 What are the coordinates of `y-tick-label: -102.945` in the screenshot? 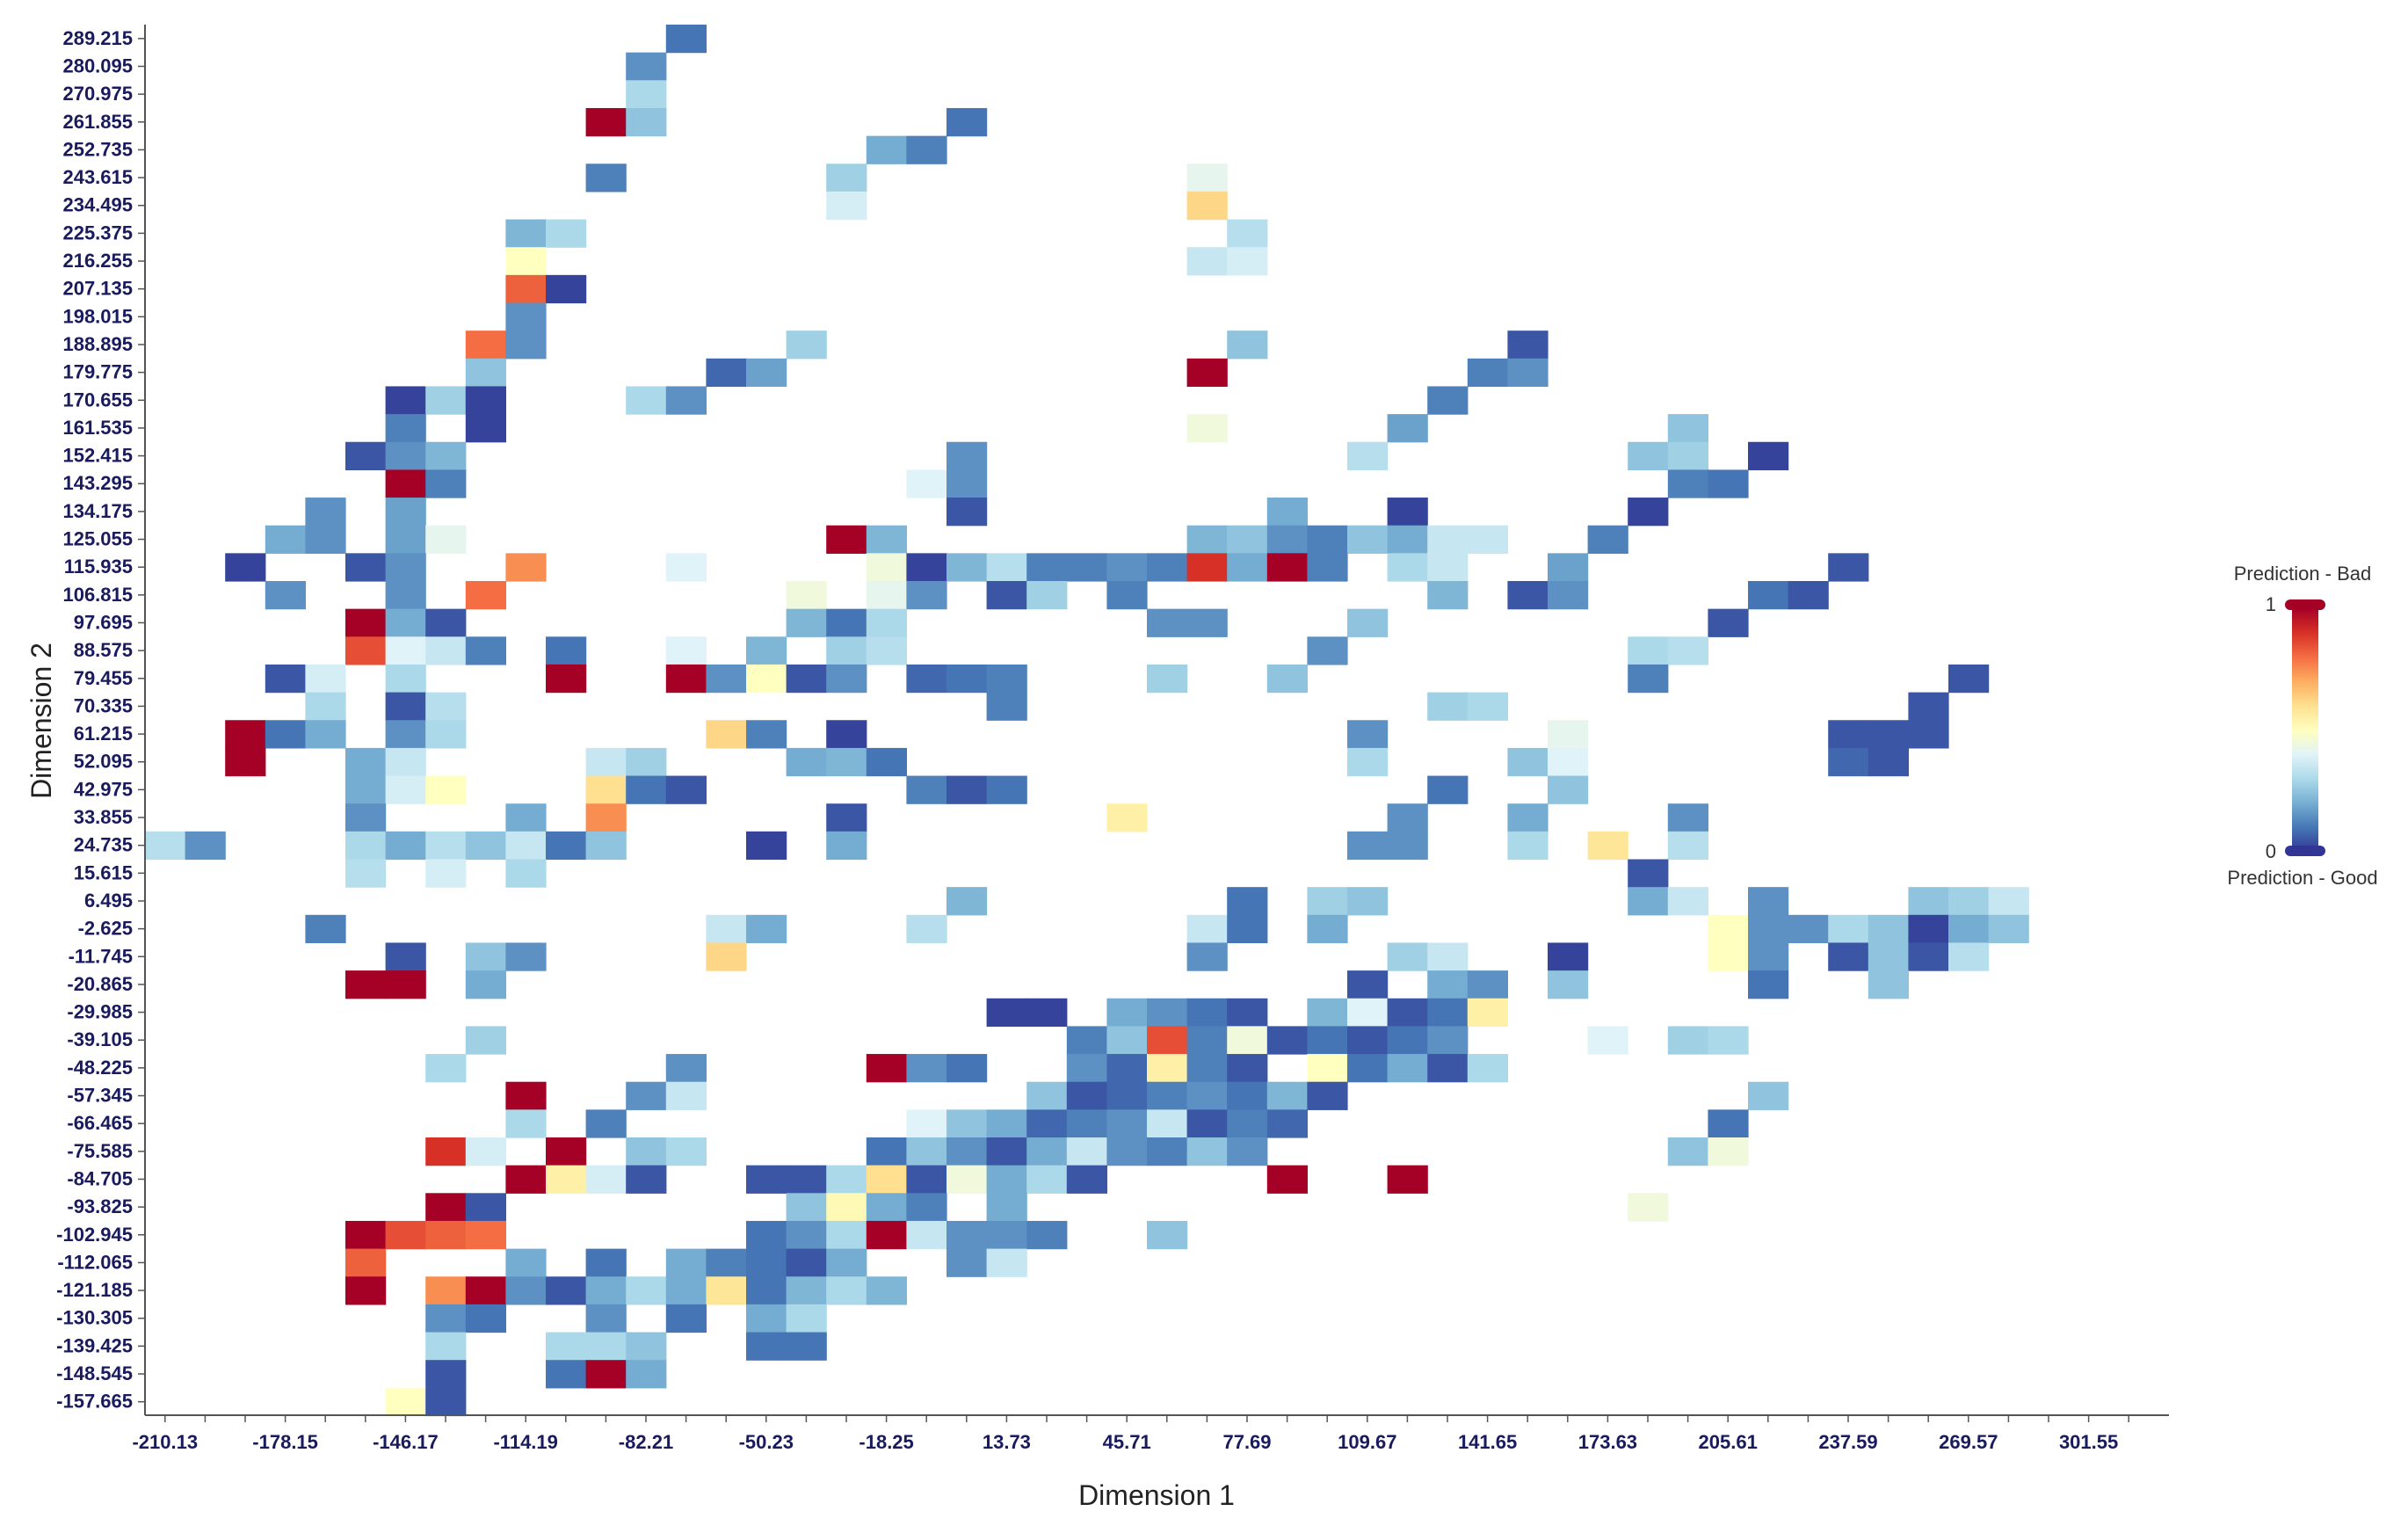 It's located at (94, 1235).